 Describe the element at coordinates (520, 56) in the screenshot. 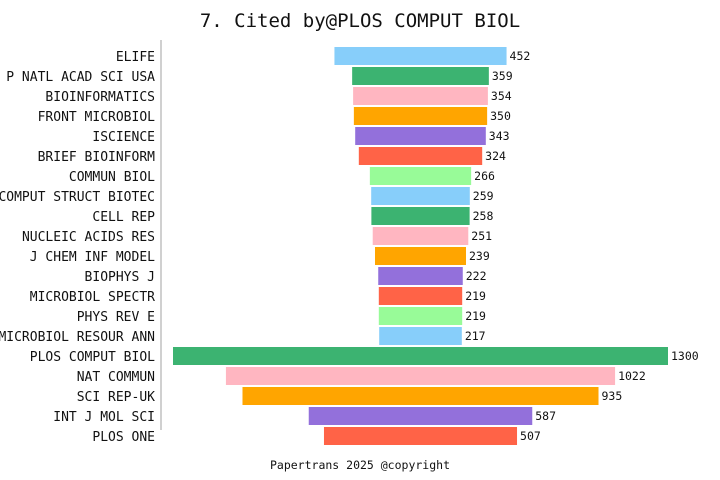

I see `value-label: 452` at that location.